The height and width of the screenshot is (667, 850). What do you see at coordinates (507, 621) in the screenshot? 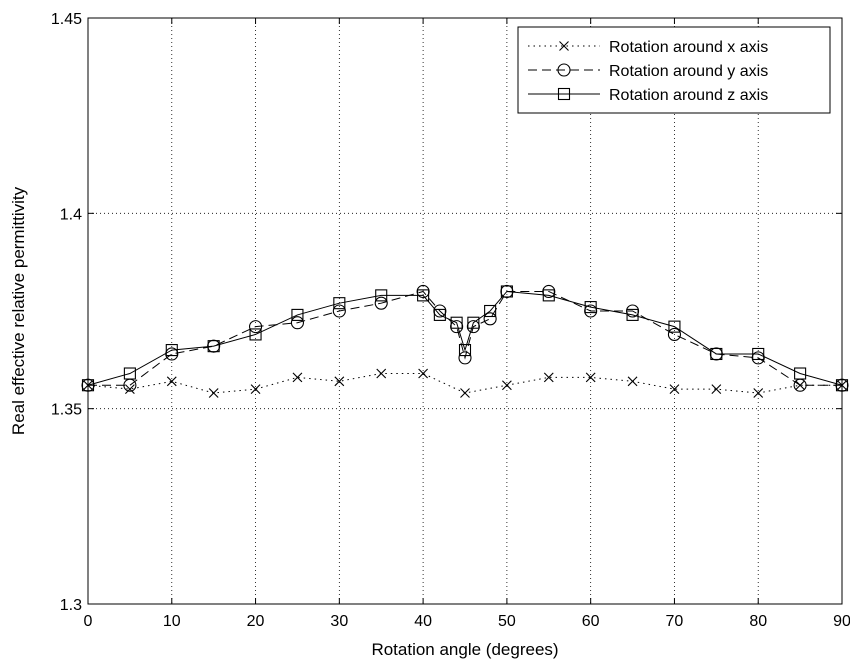
I see `x-tick-label: 50` at bounding box center [507, 621].